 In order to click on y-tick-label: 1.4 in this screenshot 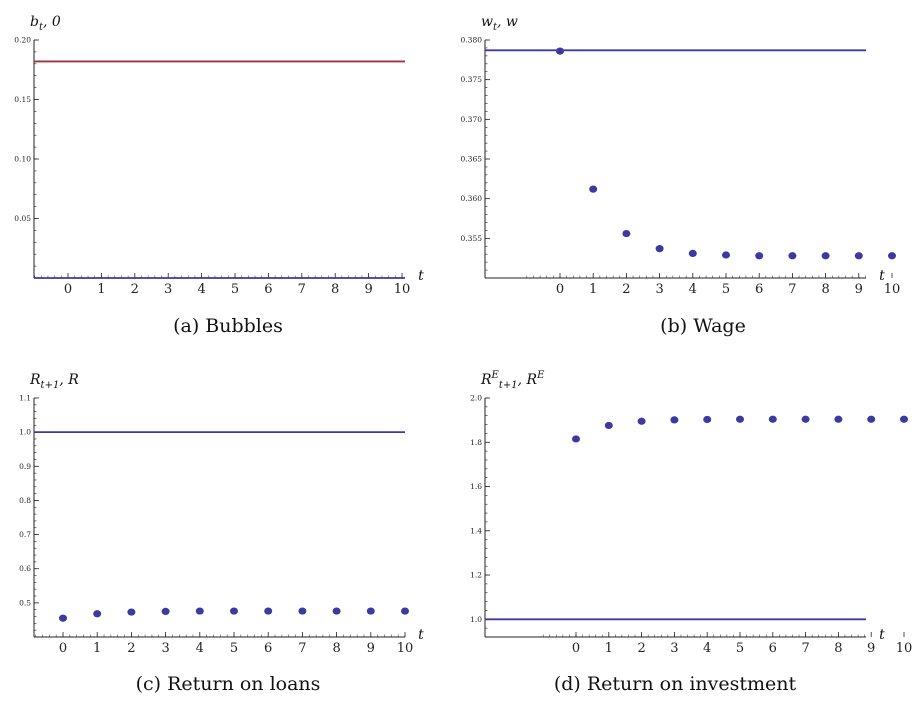, I will do `click(476, 530)`.